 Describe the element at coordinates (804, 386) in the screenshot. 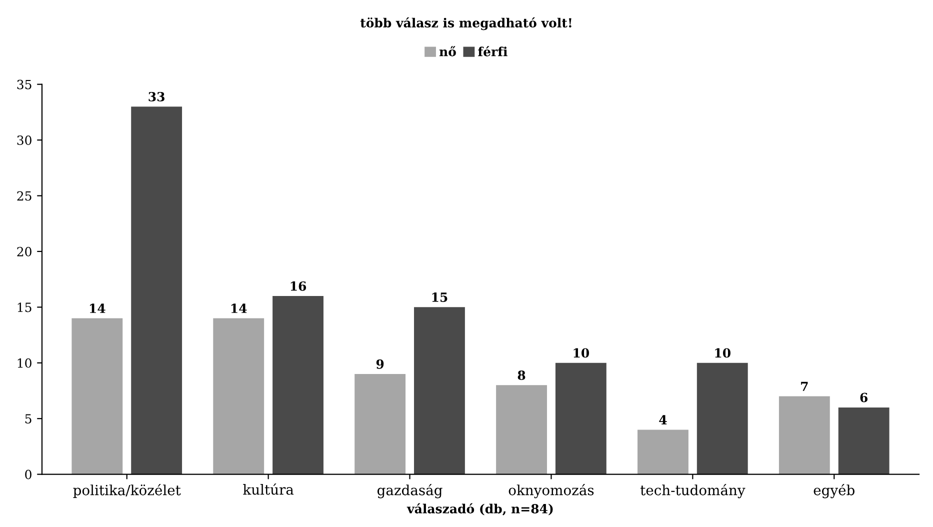

I see `data-label: 7` at that location.